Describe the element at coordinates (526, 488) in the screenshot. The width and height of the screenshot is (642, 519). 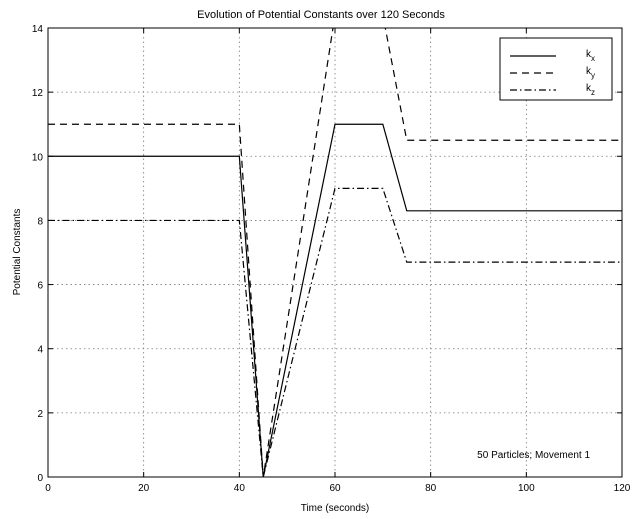
I see `x-tick-label: 100` at that location.